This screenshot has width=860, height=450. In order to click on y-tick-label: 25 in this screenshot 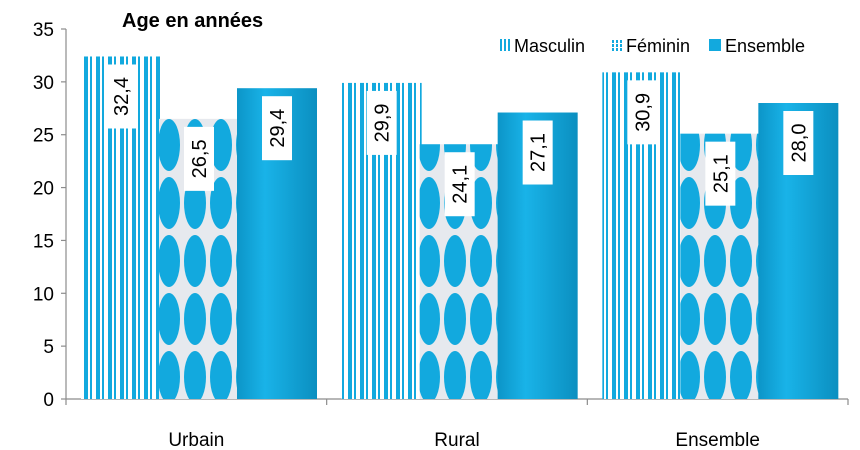, I will do `click(43, 136)`.